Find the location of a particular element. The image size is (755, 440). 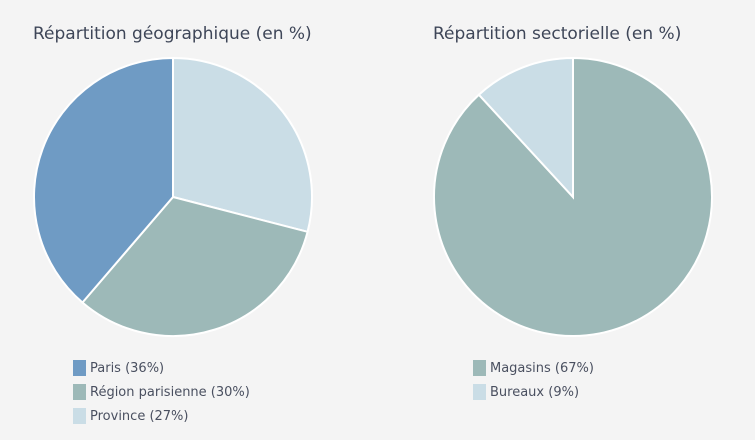

pie-slice-bureaux is located at coordinates (525, 128).